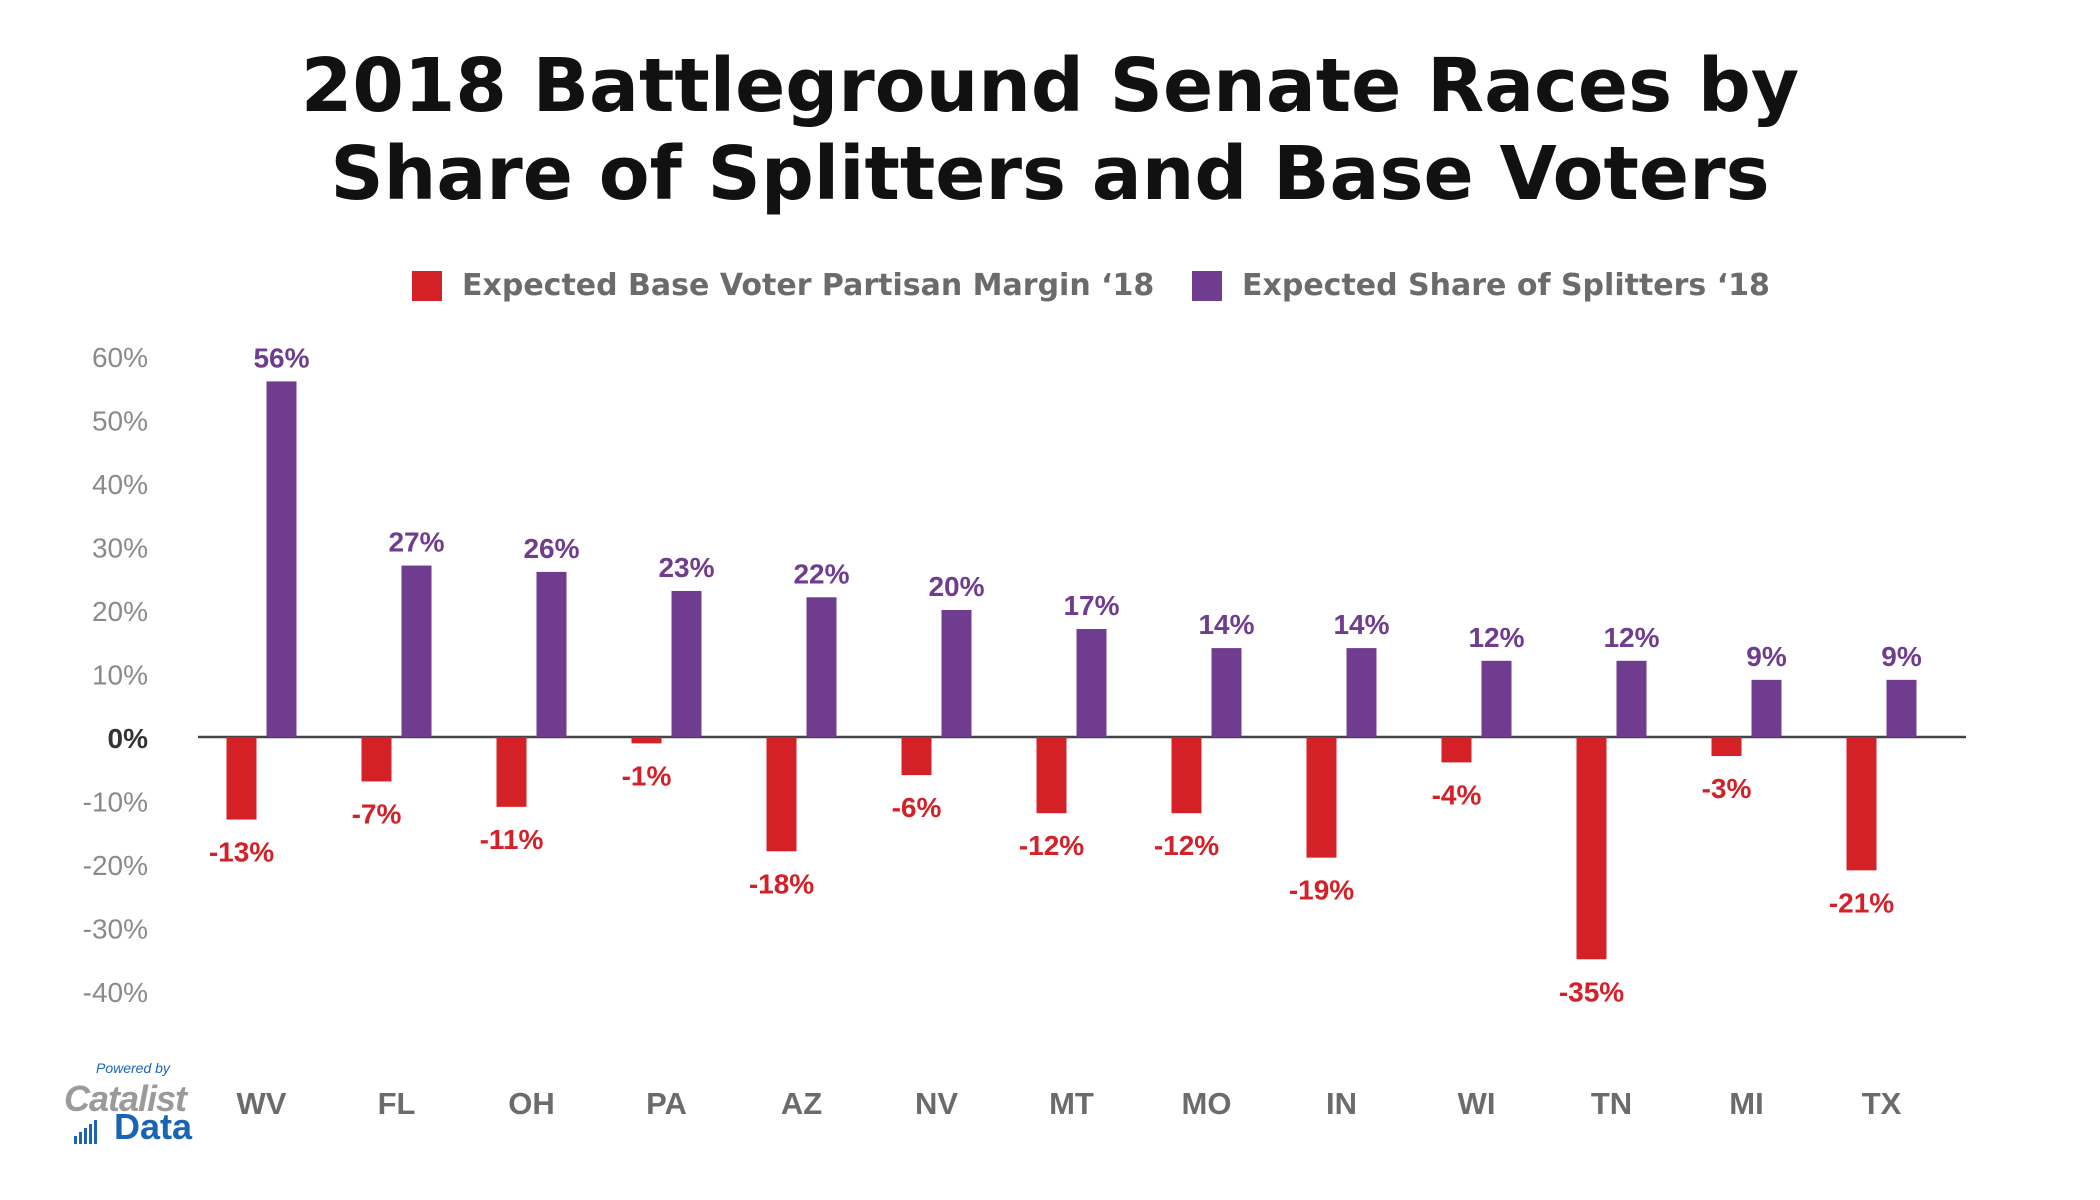 The height and width of the screenshot is (1200, 2100). Describe the element at coordinates (956, 586) in the screenshot. I see `data-label-splitters-nv: 20%` at that location.